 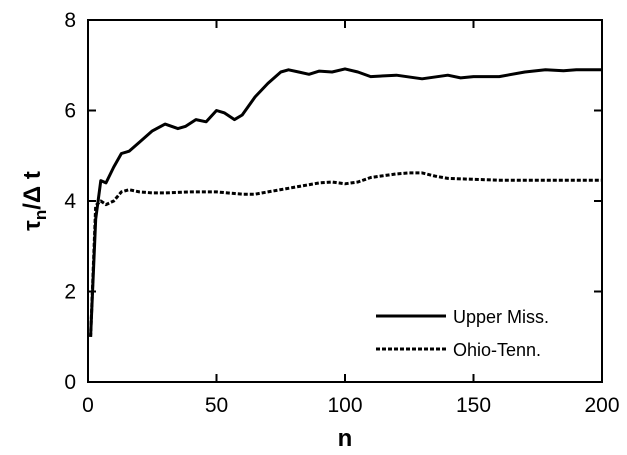 What do you see at coordinates (345, 438) in the screenshot?
I see `x-axis-title: n` at bounding box center [345, 438].